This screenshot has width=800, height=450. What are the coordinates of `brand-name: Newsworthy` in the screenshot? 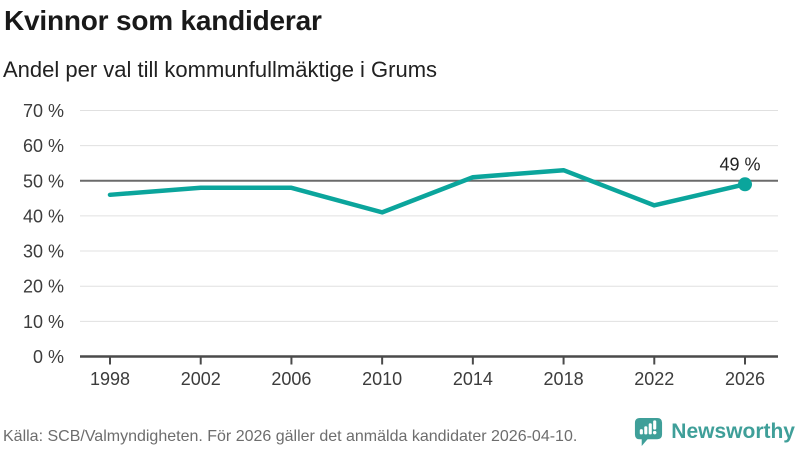 It's located at (733, 431).